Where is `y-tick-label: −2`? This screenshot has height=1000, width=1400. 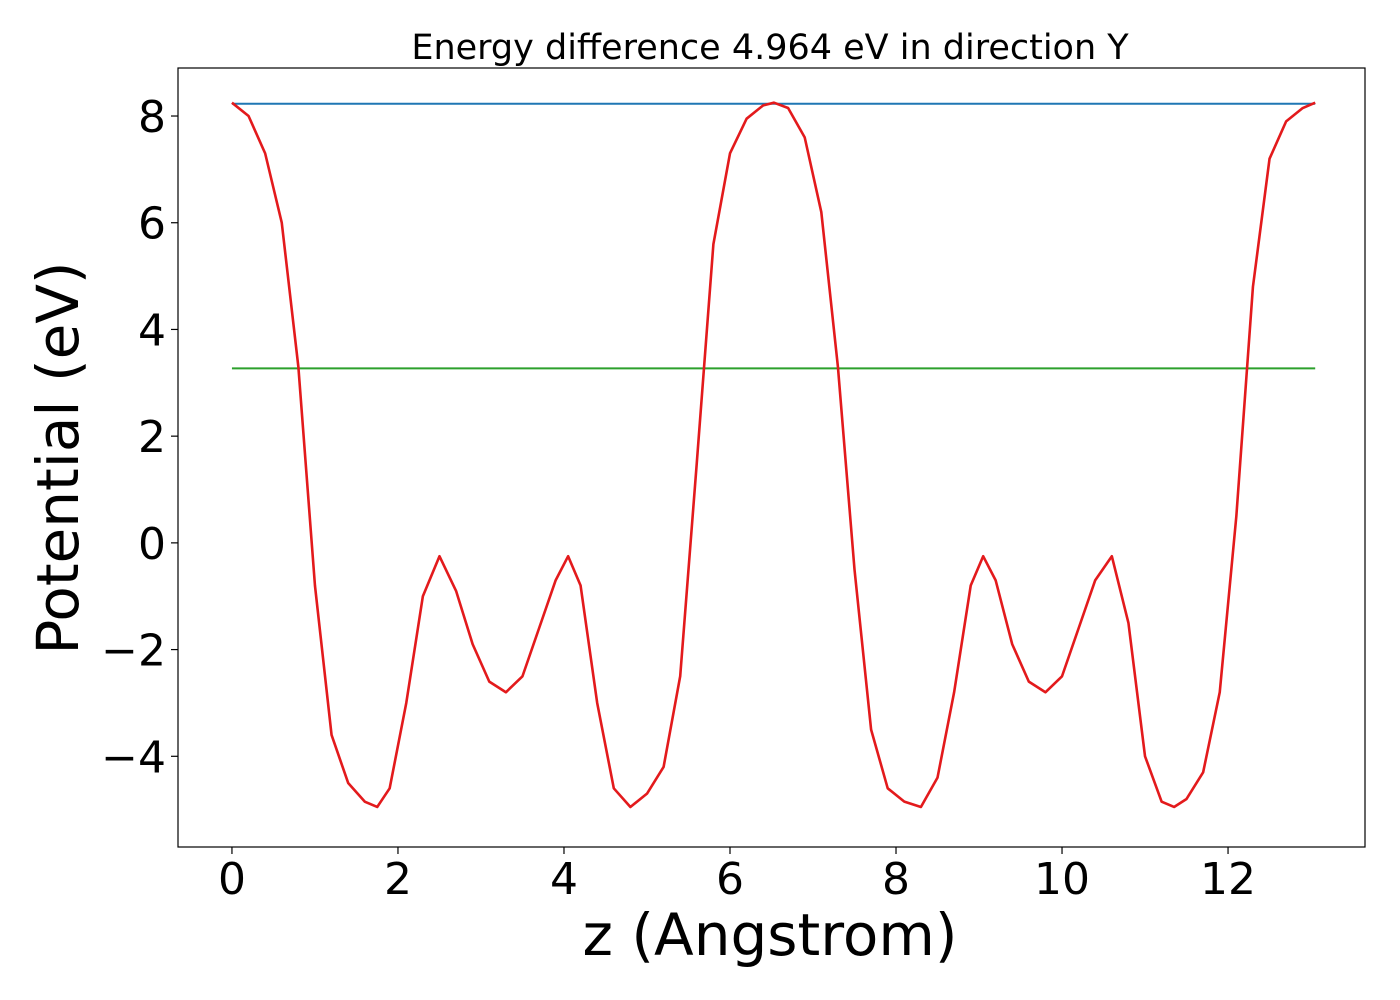
y-tick-label: −2 is located at coordinates (133, 651).